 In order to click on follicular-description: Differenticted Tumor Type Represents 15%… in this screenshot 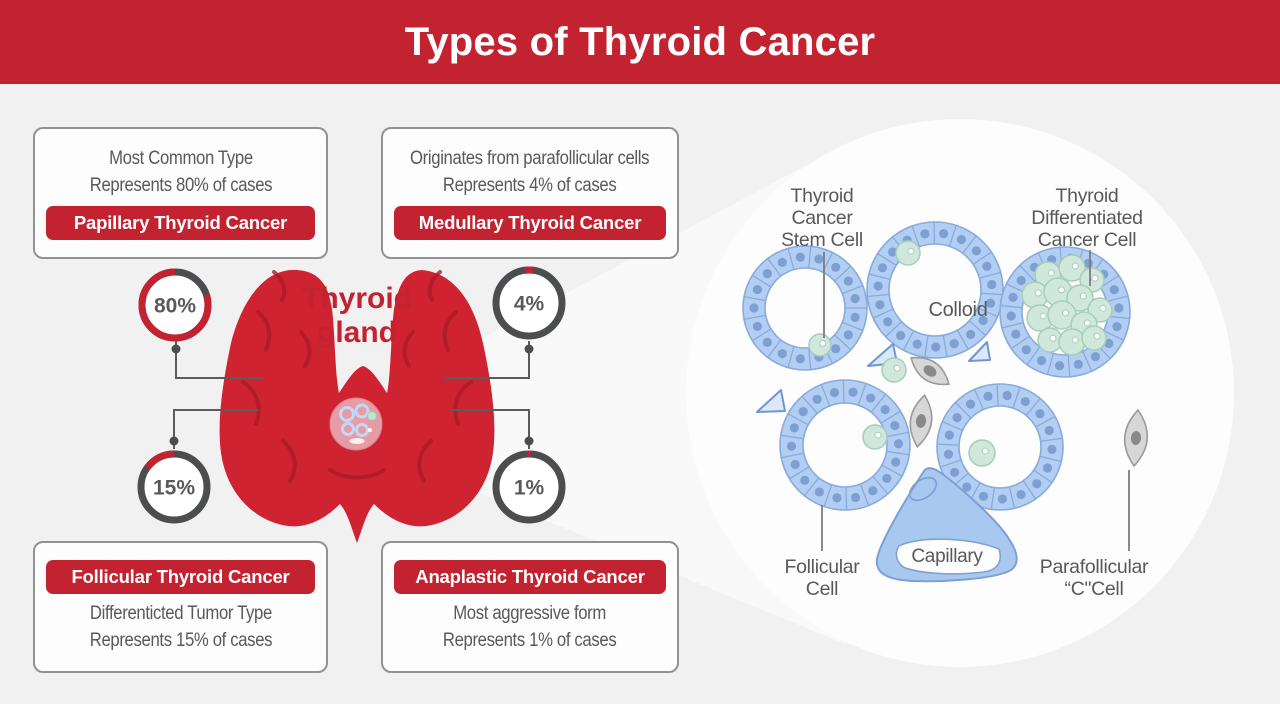, I will do `click(180, 626)`.